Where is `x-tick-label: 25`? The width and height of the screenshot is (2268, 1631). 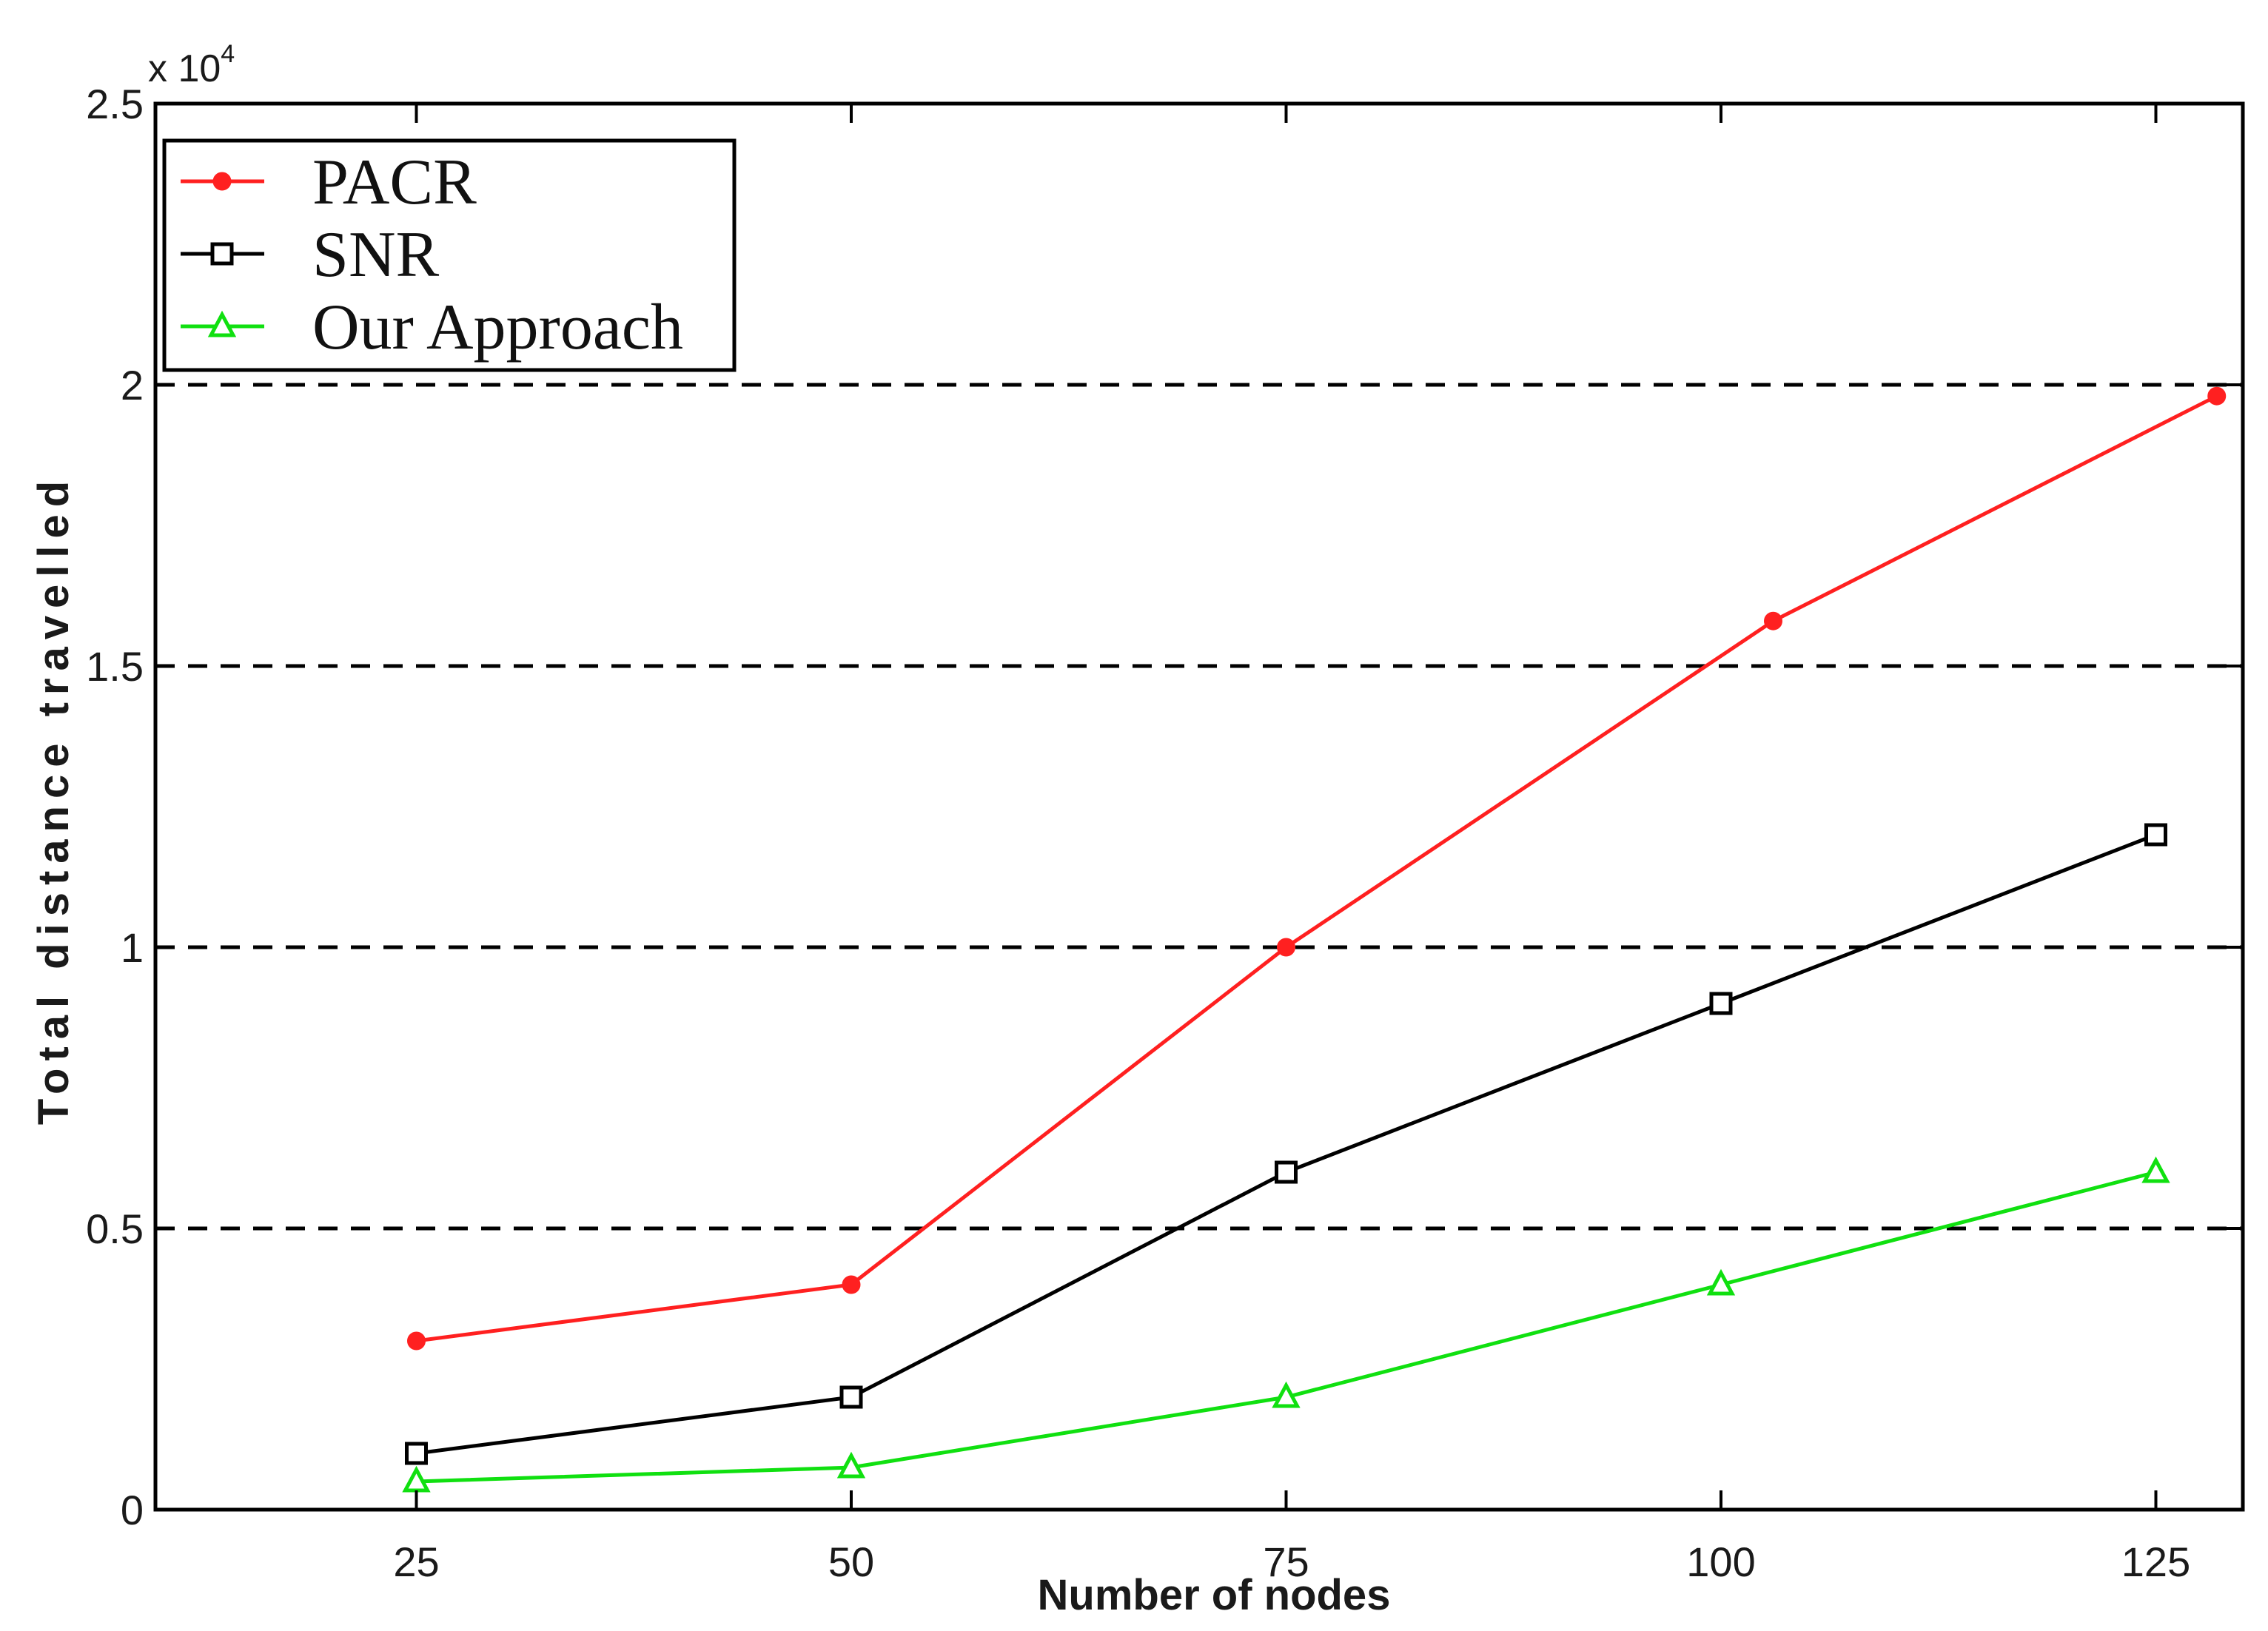 x-tick-label: 25 is located at coordinates (416, 1561).